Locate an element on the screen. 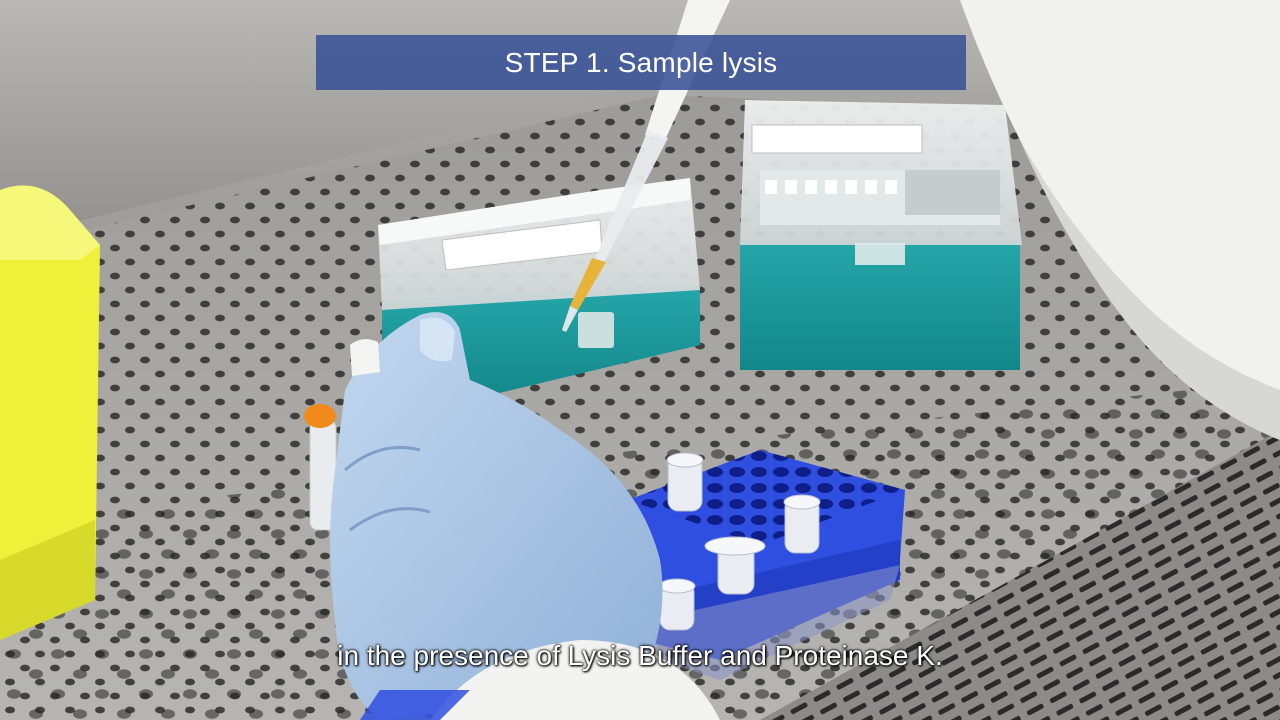  step-title: STEP 1. Sample lysis is located at coordinates (641, 62).